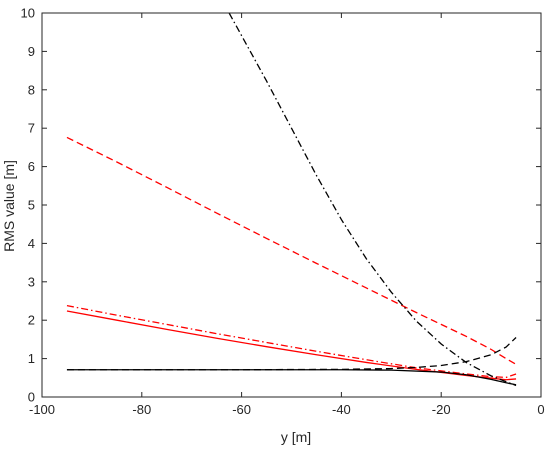 This screenshot has width=550, height=457. I want to click on x-tick-label: -60, so click(241, 409).